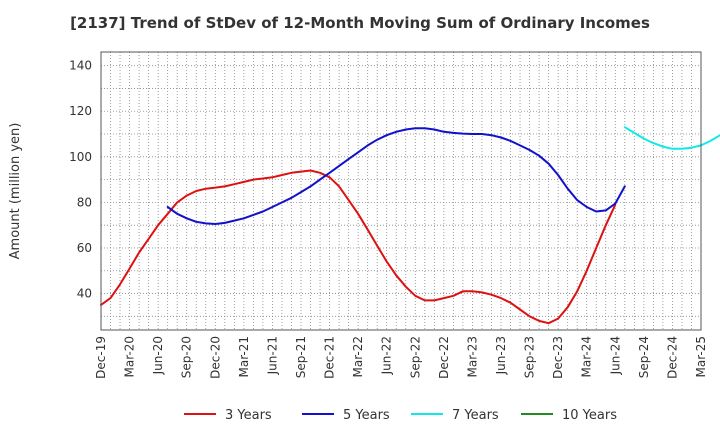 The image size is (720, 440). I want to click on series-line-5-years, so click(396, 176).